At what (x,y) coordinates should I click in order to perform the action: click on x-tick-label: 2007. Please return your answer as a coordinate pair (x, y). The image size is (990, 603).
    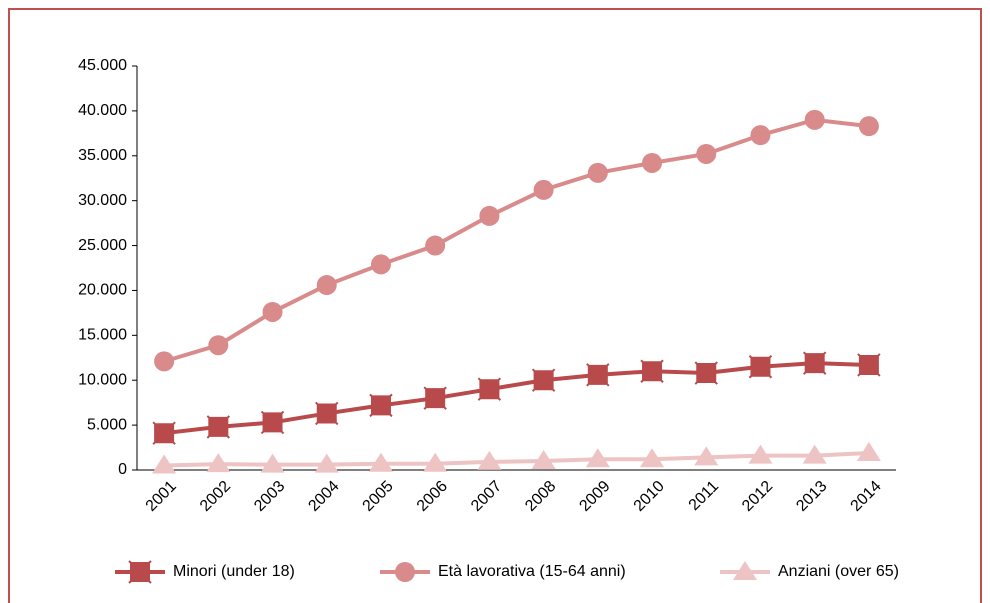
    Looking at the image, I should click on (486, 496).